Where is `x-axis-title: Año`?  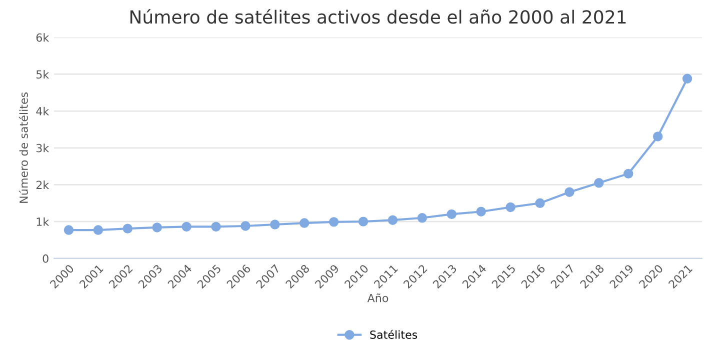
x-axis-title: Año is located at coordinates (377, 297).